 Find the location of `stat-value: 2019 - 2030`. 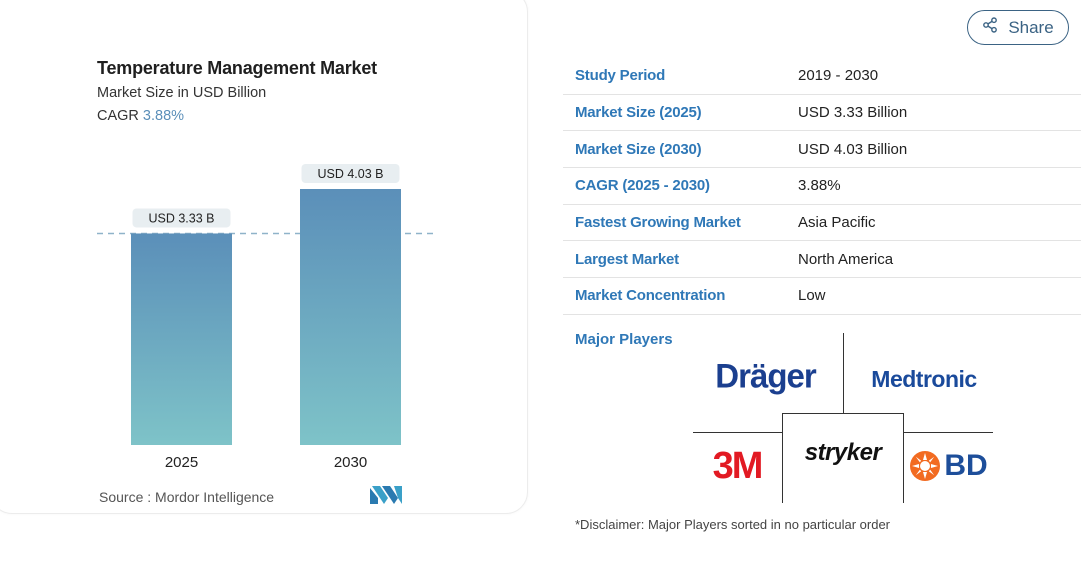

stat-value: 2019 - 2030 is located at coordinates (838, 76).